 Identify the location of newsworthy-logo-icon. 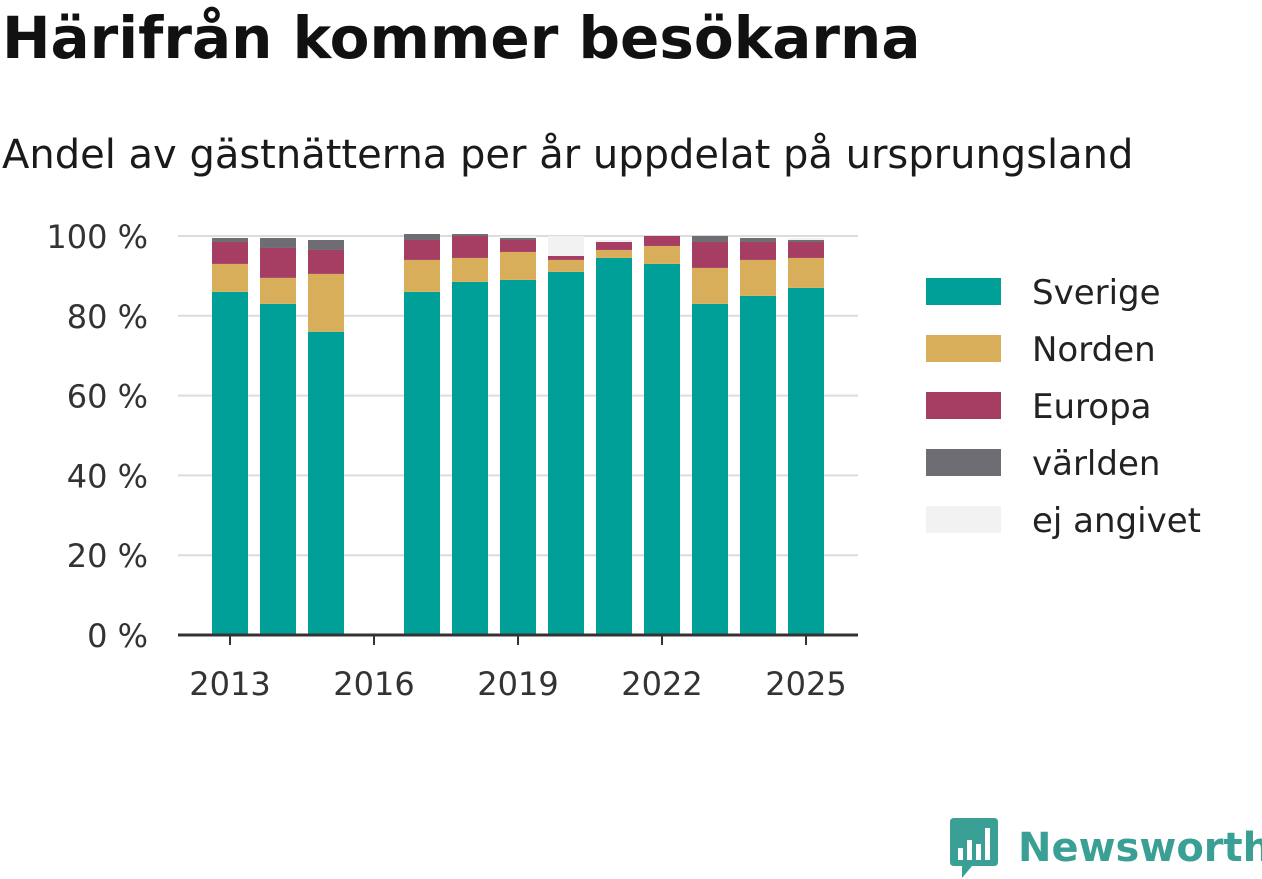
(974, 848).